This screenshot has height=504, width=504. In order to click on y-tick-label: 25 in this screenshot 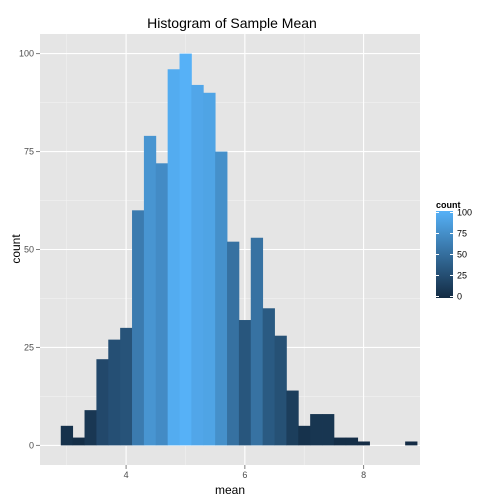, I will do `click(29, 347)`.